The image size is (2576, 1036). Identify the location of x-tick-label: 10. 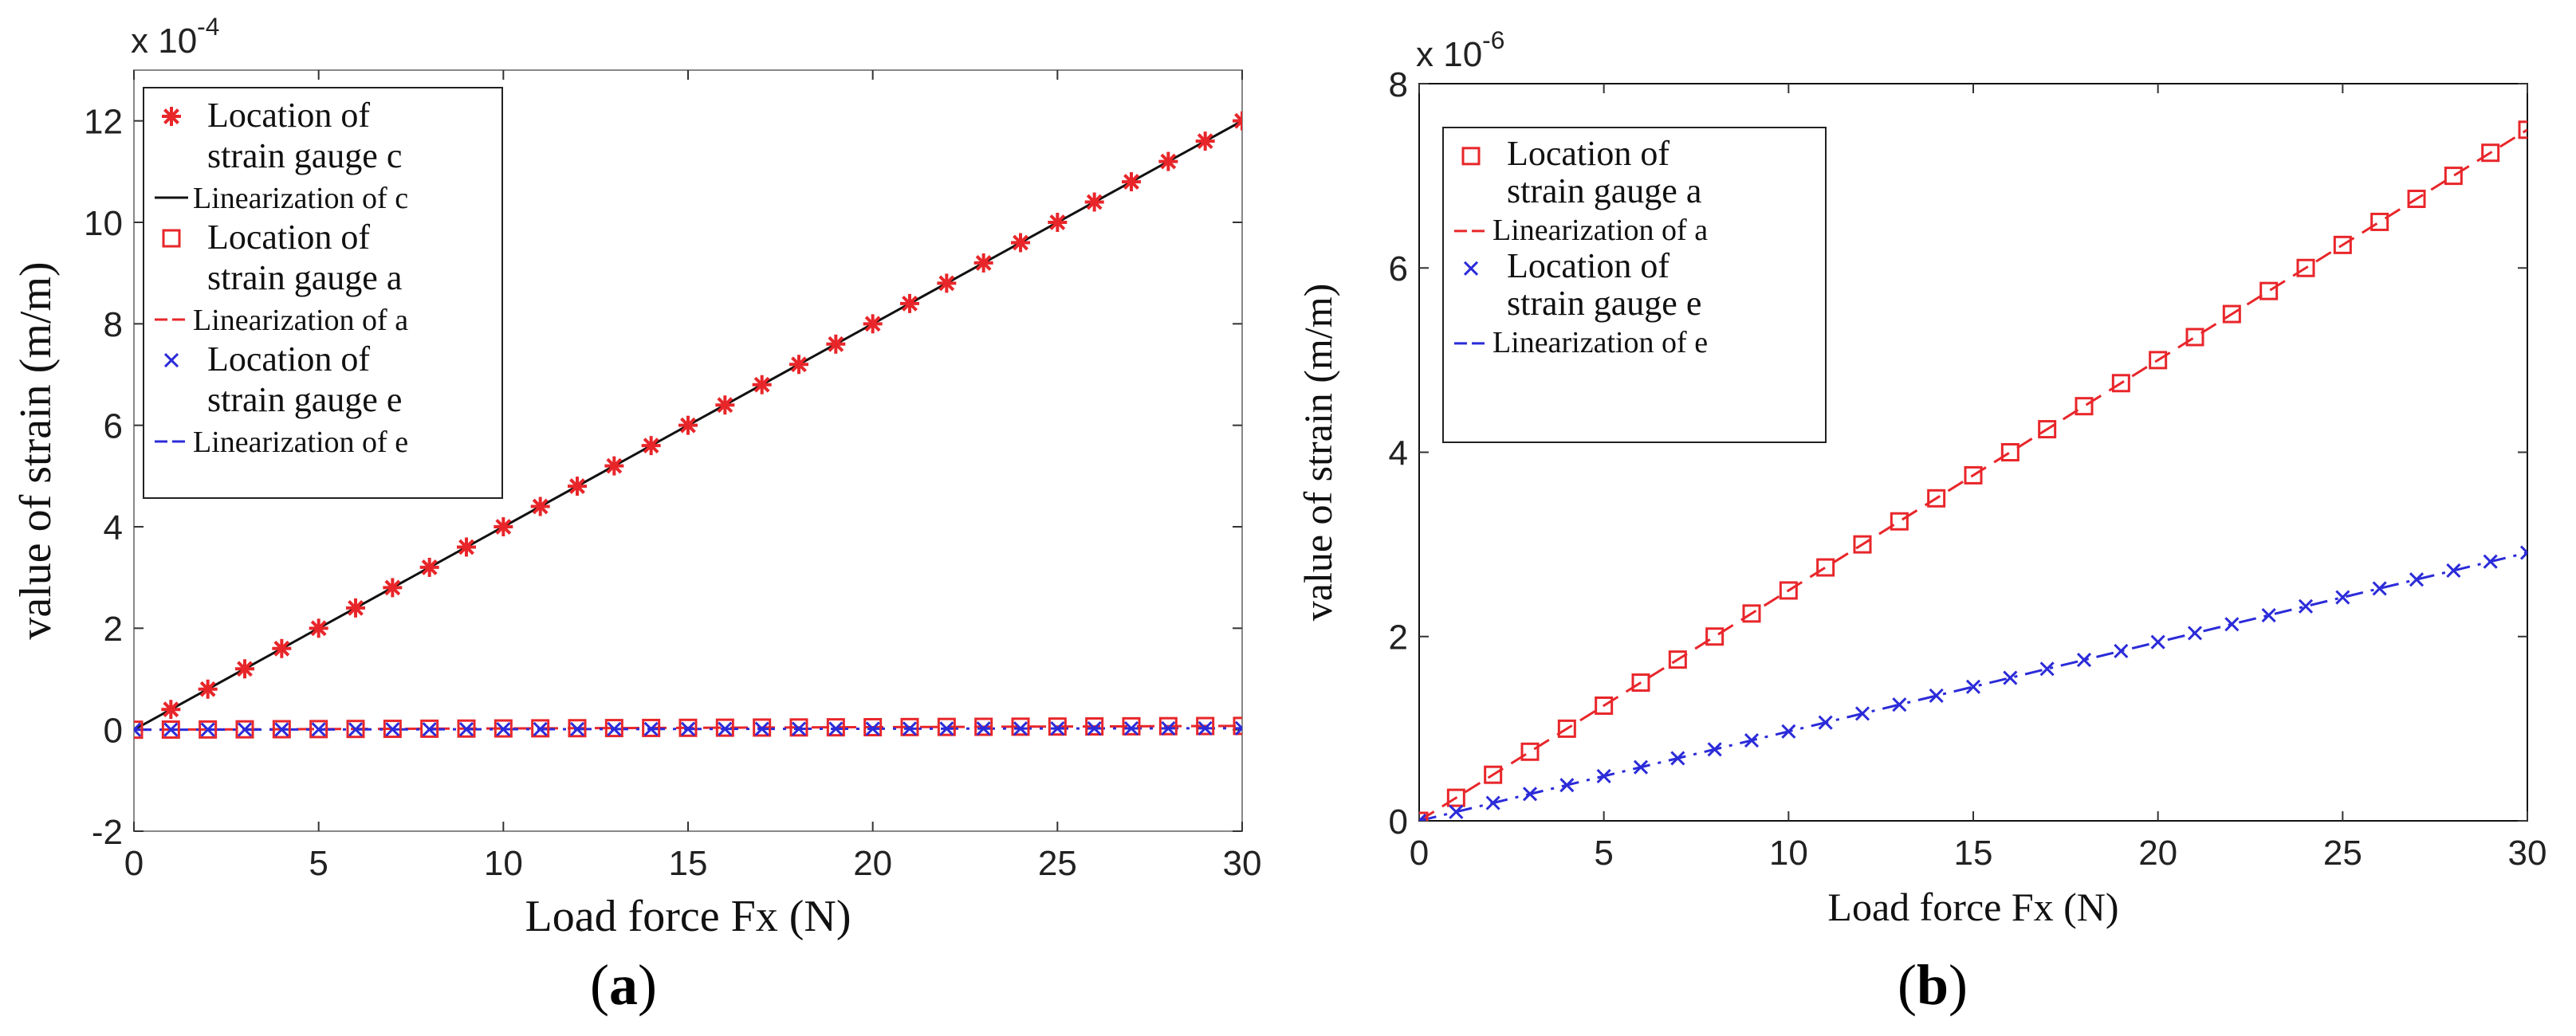
(504, 863).